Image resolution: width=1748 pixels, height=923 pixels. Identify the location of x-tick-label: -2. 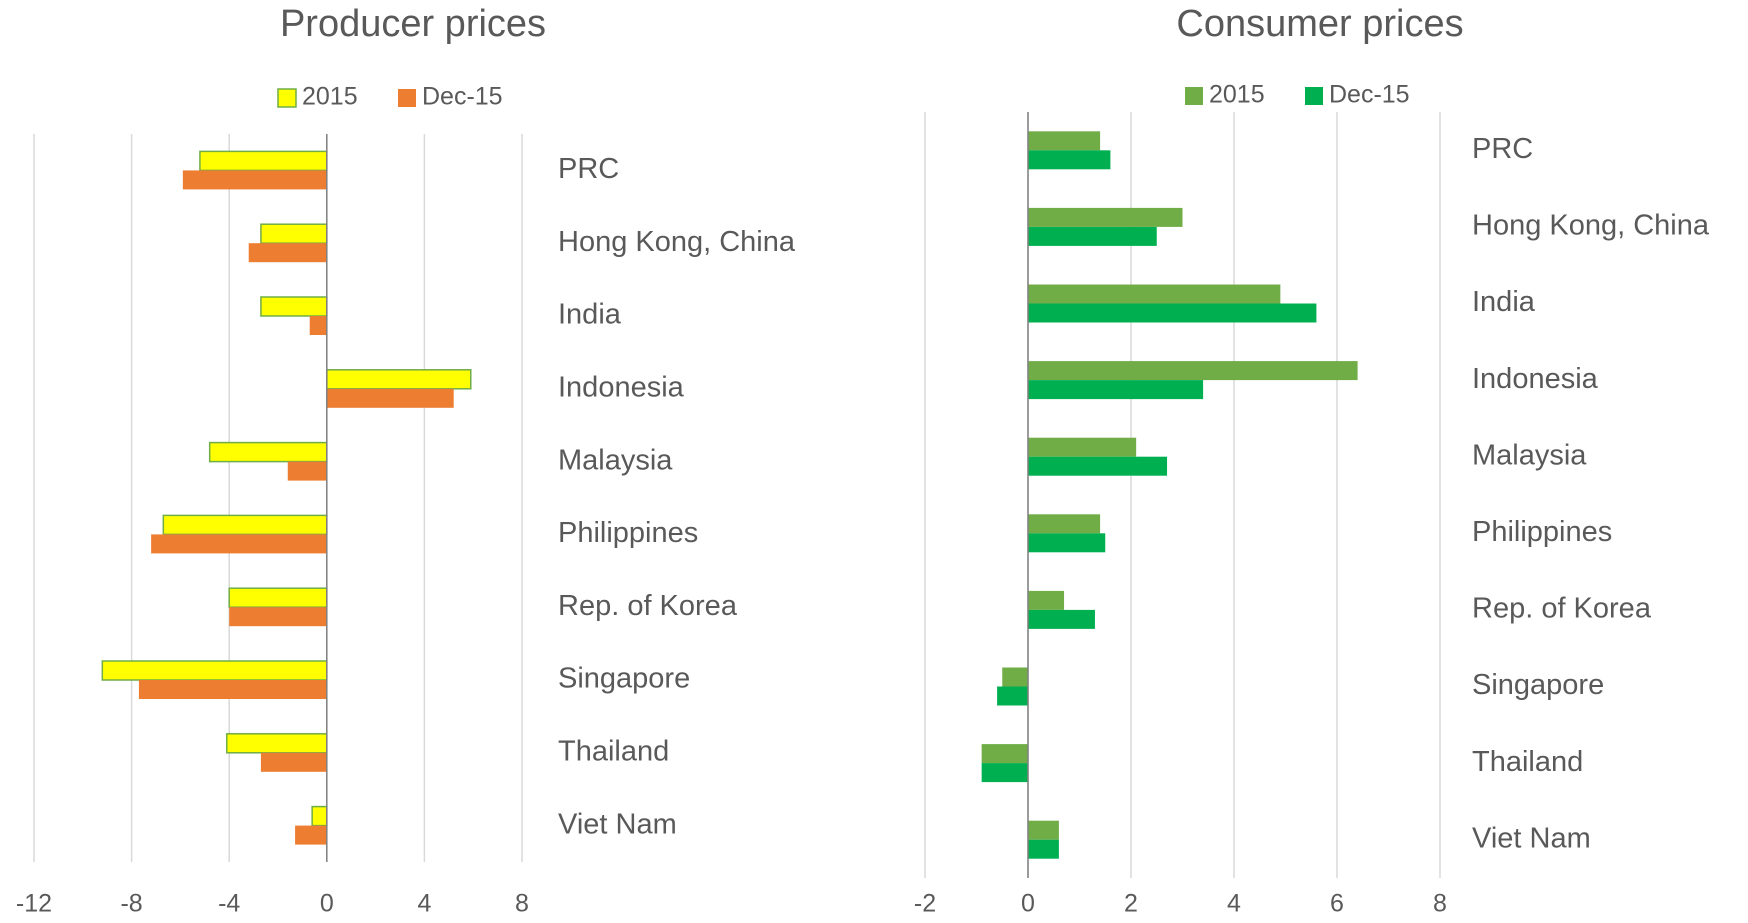
(925, 904).